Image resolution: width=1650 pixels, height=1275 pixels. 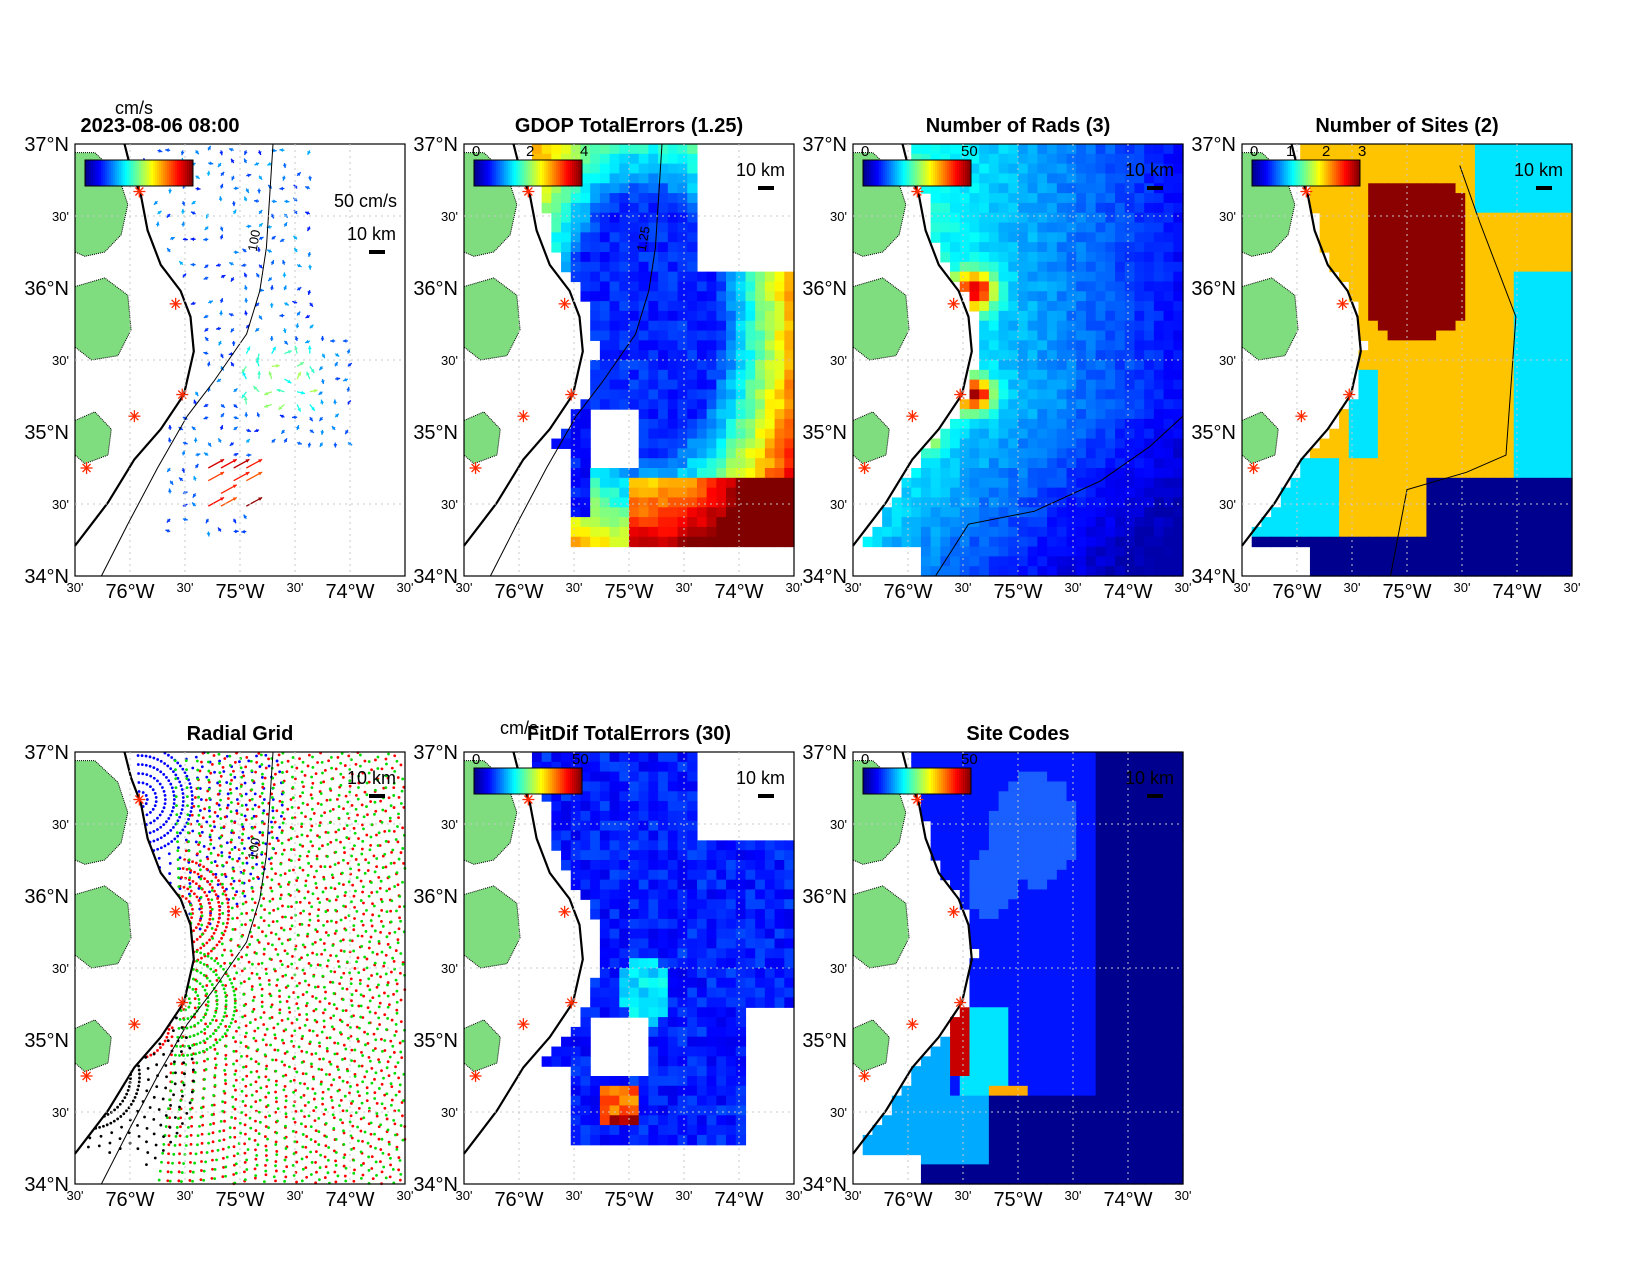 I want to click on lat-label: 35°N, so click(x=46, y=433).